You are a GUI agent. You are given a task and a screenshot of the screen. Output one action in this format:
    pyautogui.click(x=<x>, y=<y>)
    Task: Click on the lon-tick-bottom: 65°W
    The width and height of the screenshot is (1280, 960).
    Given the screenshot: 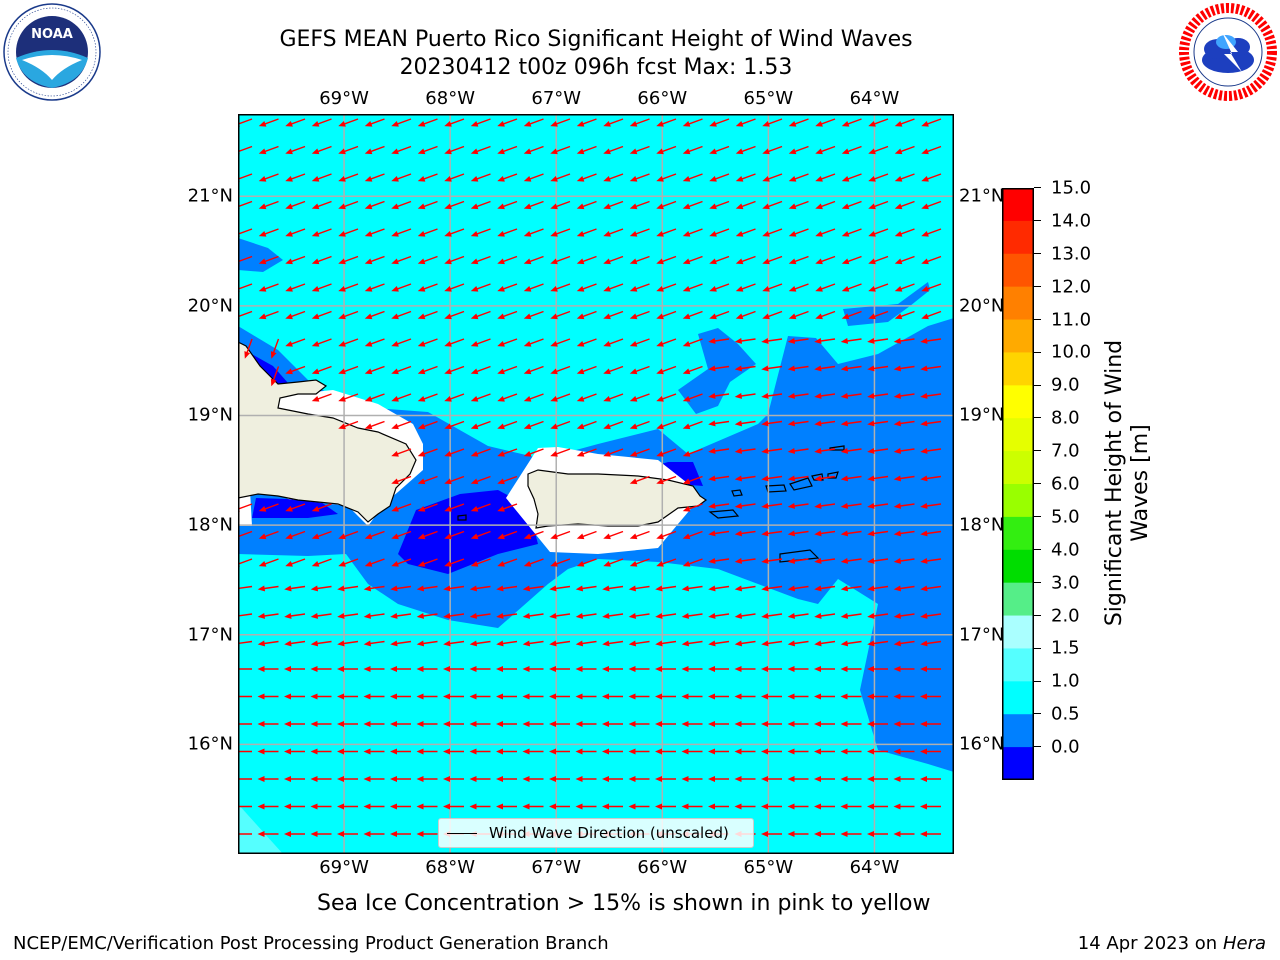 What is the action you would take?
    pyautogui.click(x=768, y=867)
    